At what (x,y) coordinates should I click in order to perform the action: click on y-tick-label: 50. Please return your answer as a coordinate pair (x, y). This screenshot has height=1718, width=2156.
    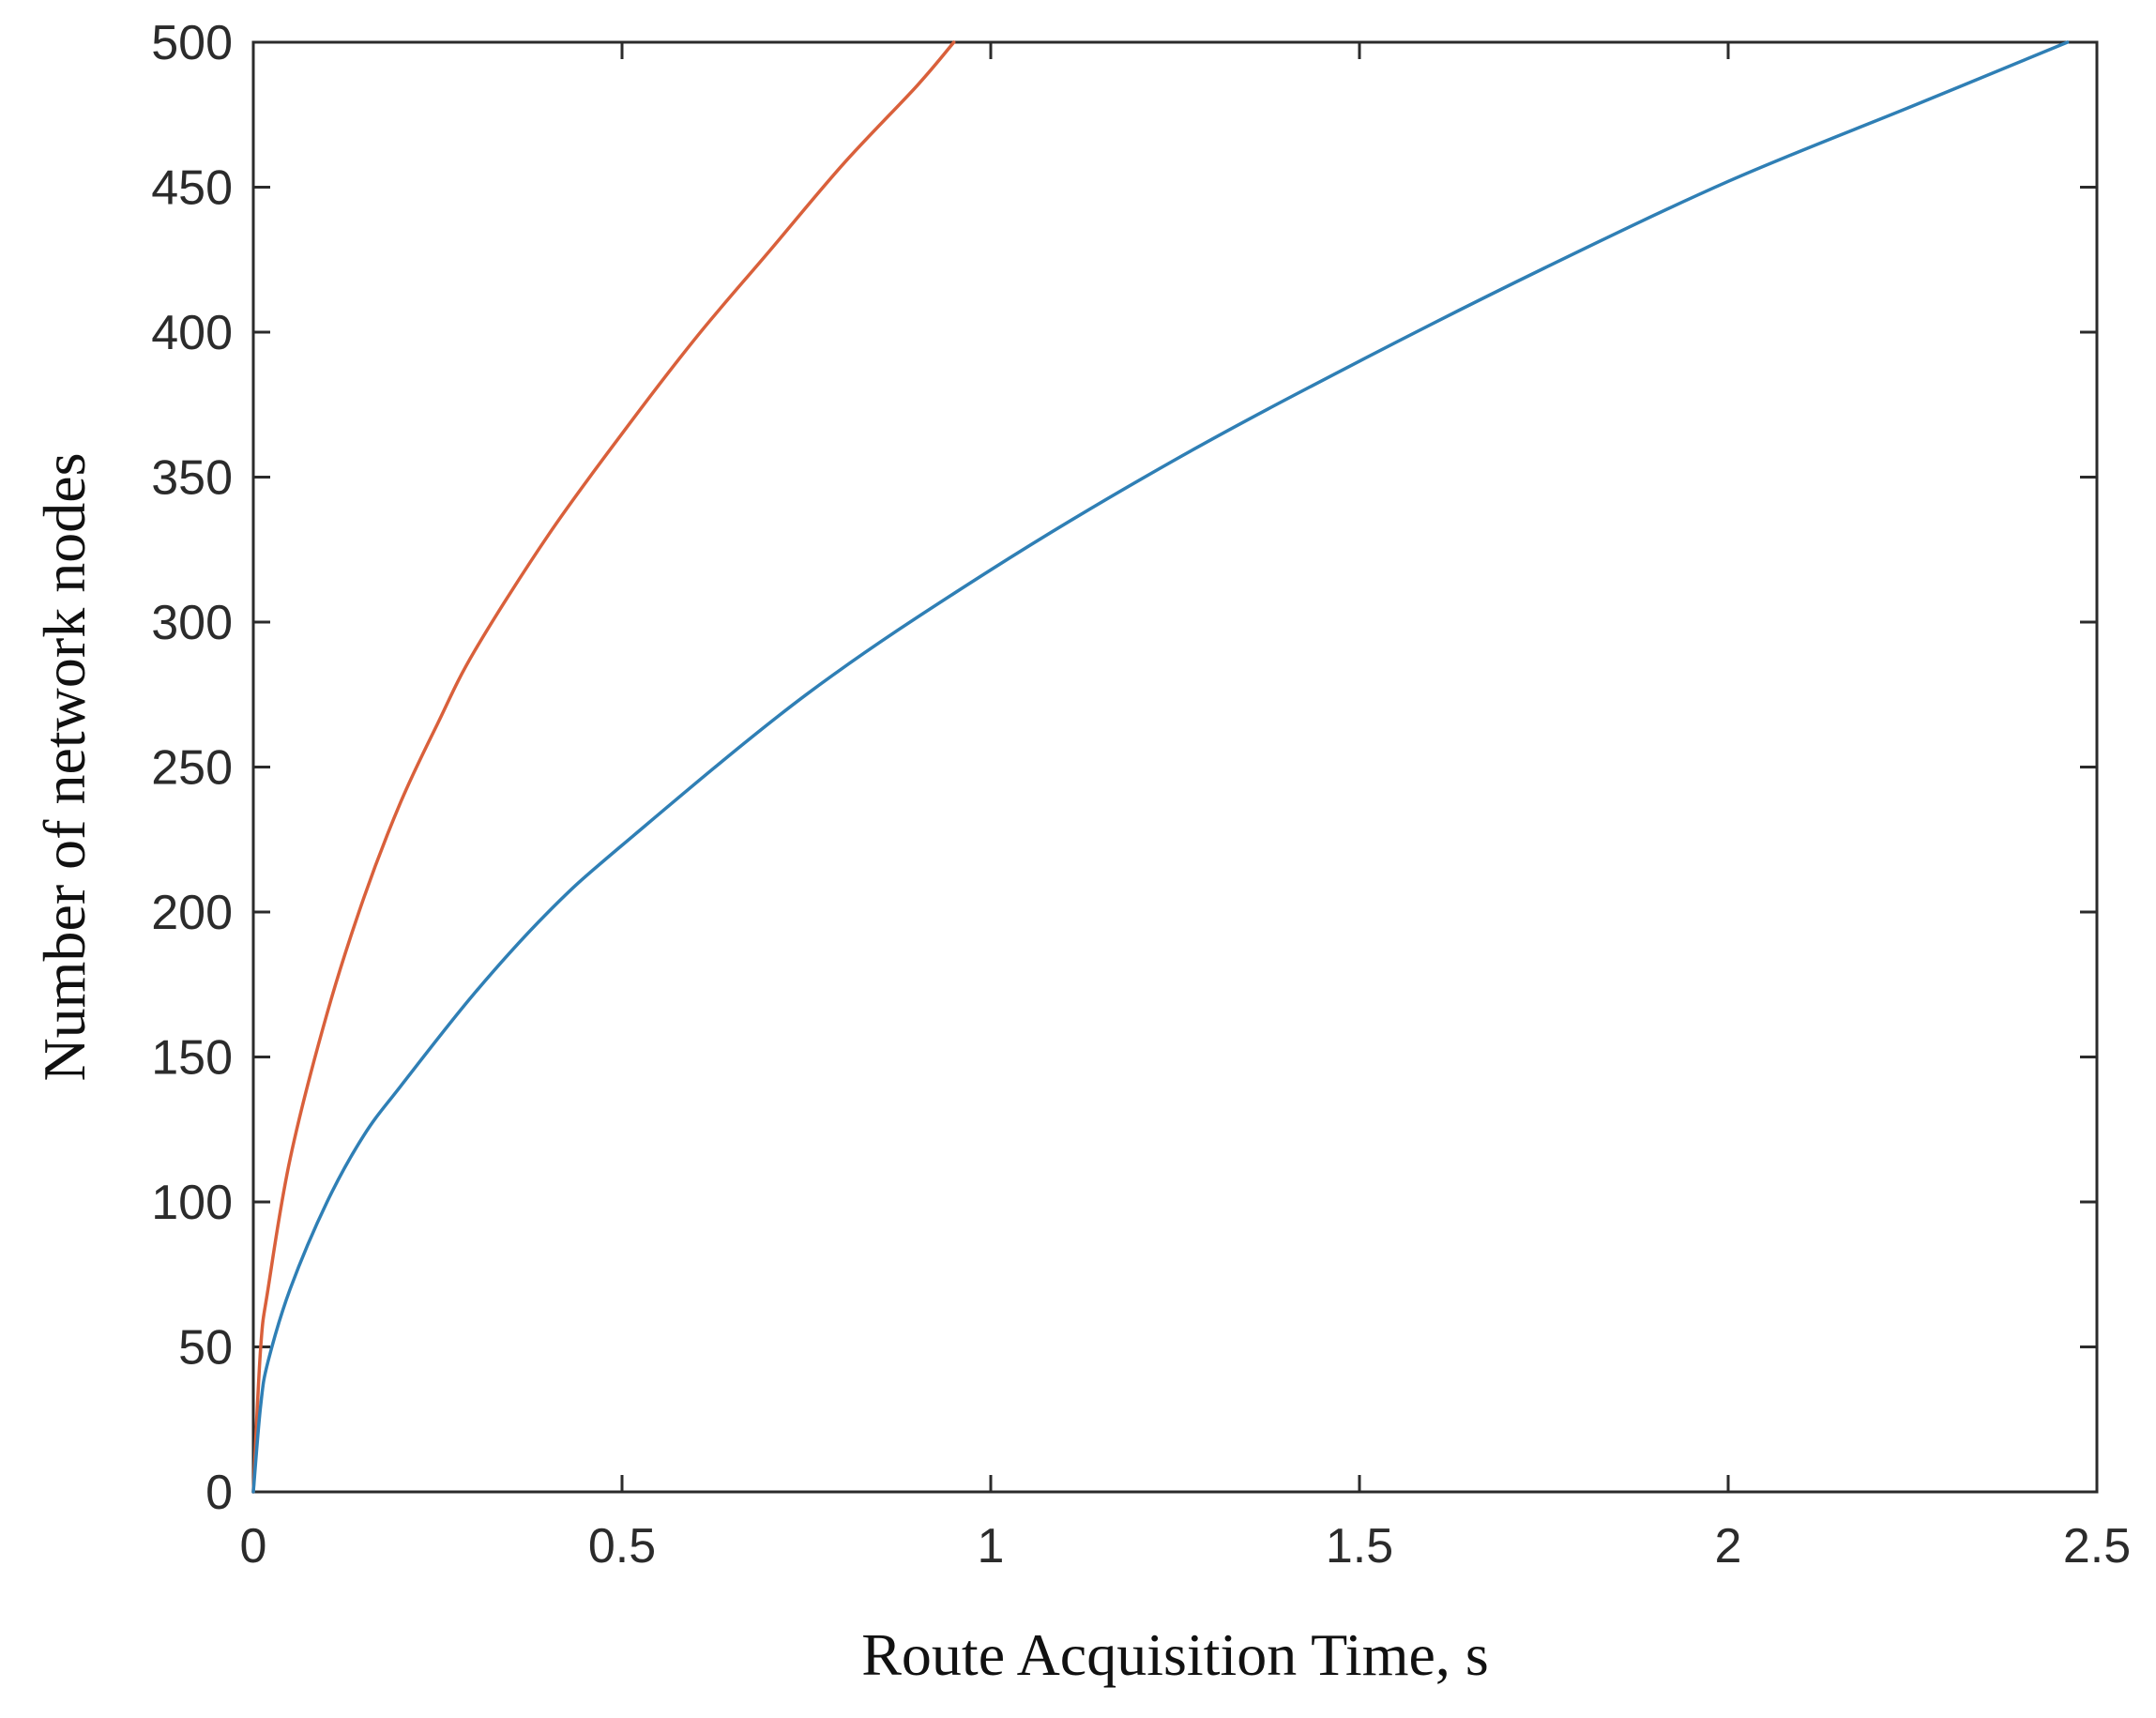
    Looking at the image, I should click on (205, 1348).